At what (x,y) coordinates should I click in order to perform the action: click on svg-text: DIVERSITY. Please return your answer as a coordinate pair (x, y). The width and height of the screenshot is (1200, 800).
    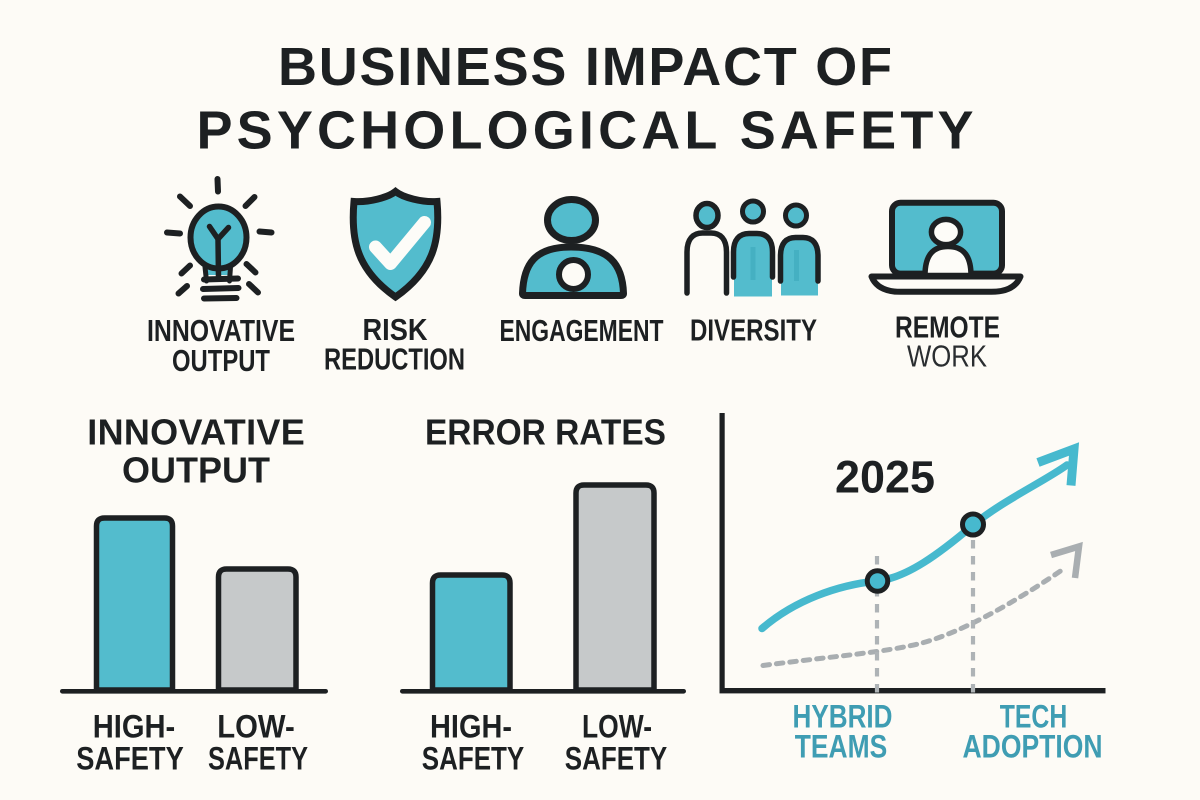
    Looking at the image, I should click on (753, 330).